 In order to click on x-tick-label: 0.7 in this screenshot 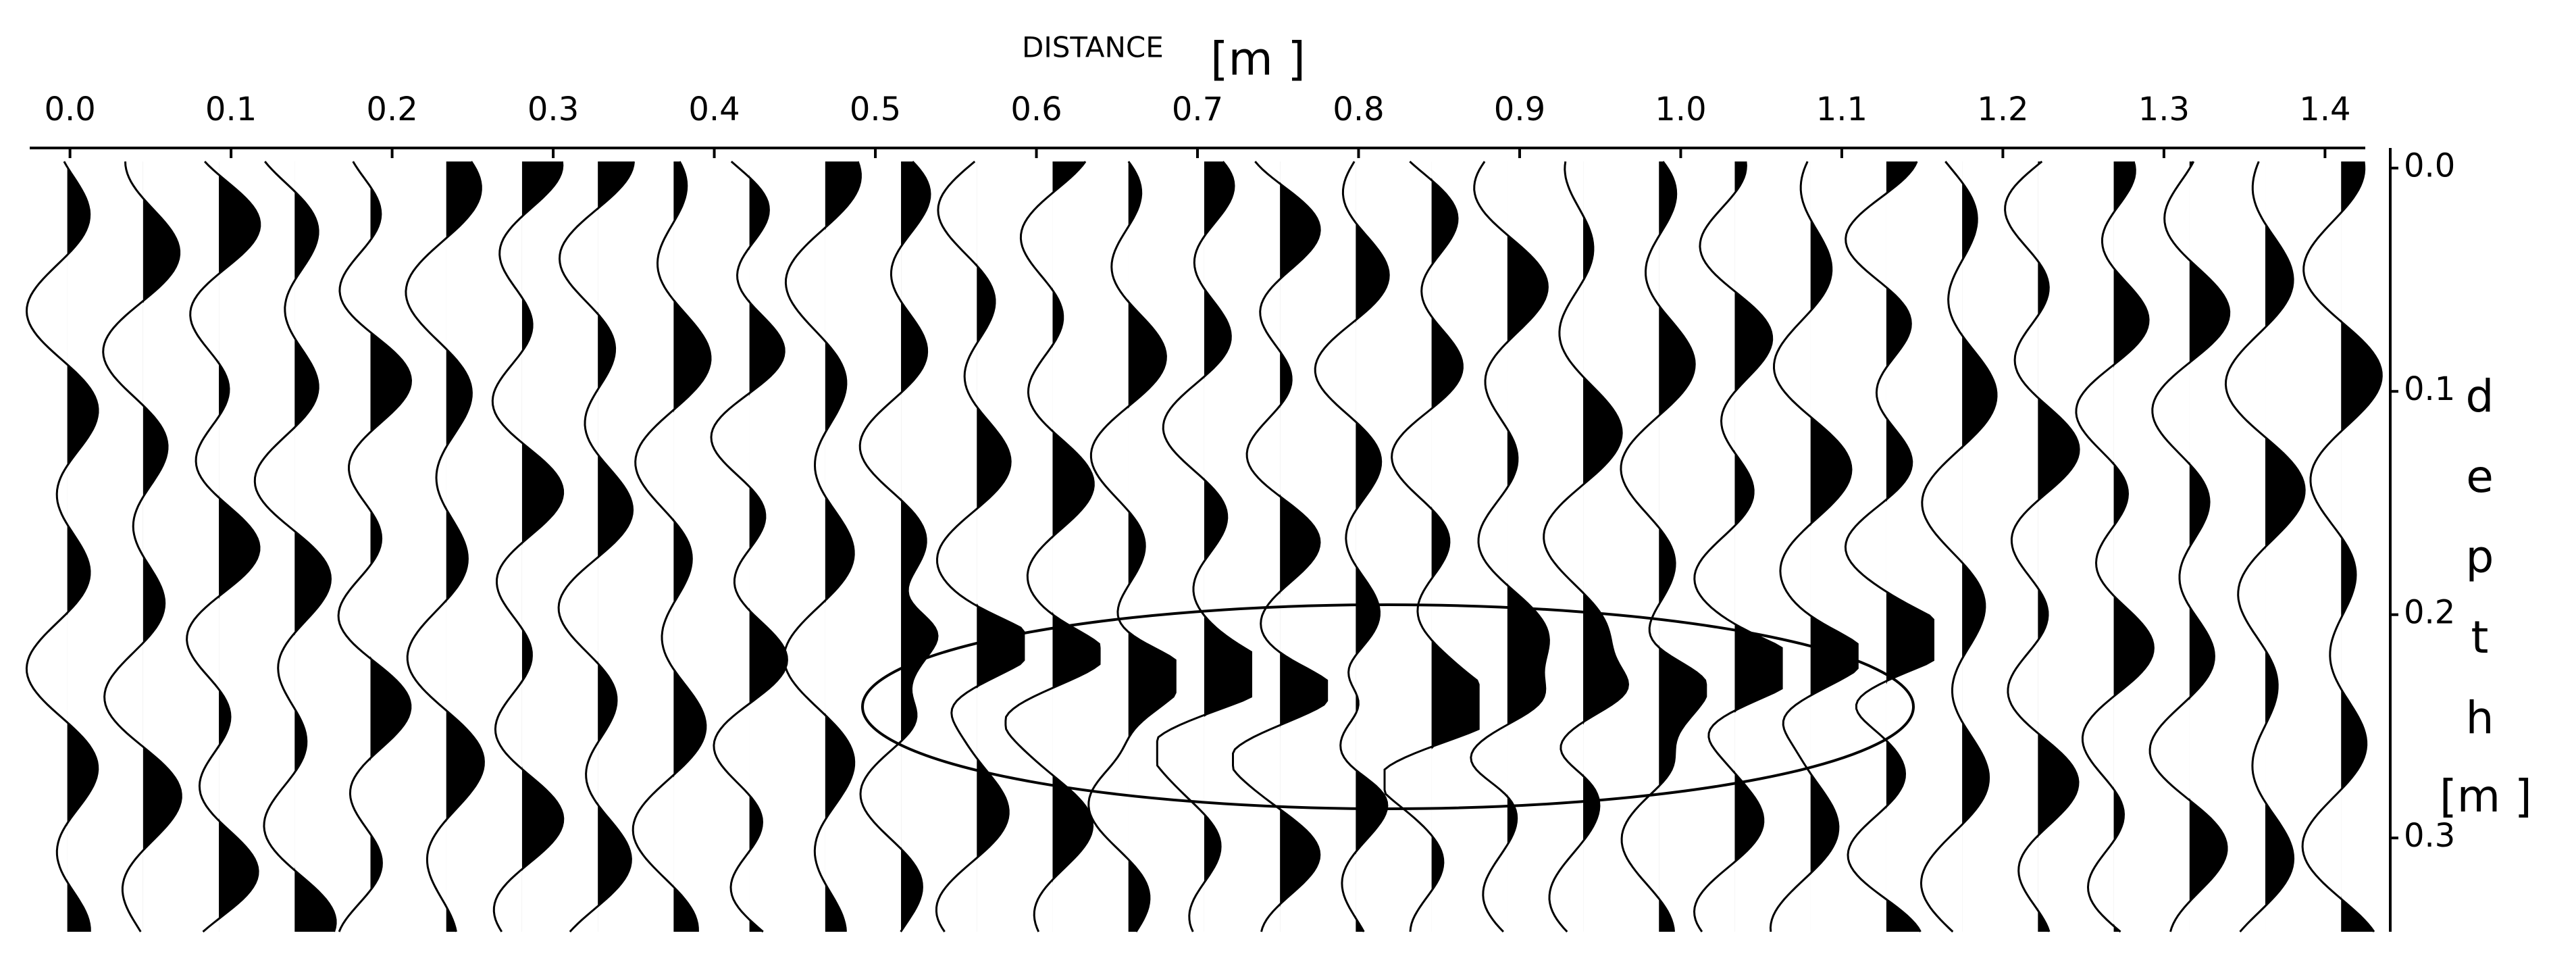, I will do `click(1197, 109)`.